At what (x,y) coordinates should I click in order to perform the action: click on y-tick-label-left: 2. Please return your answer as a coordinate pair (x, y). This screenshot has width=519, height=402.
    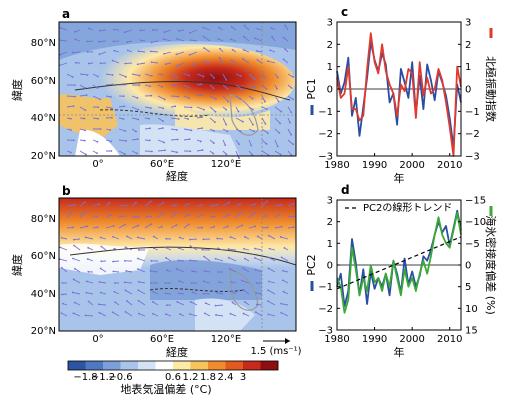
    Looking at the image, I should click on (330, 45).